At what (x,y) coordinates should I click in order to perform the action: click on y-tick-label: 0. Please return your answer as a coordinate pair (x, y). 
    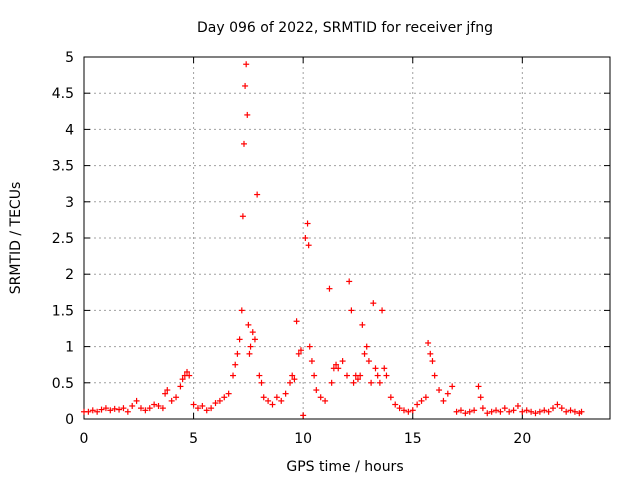
    Looking at the image, I should click on (69, 420).